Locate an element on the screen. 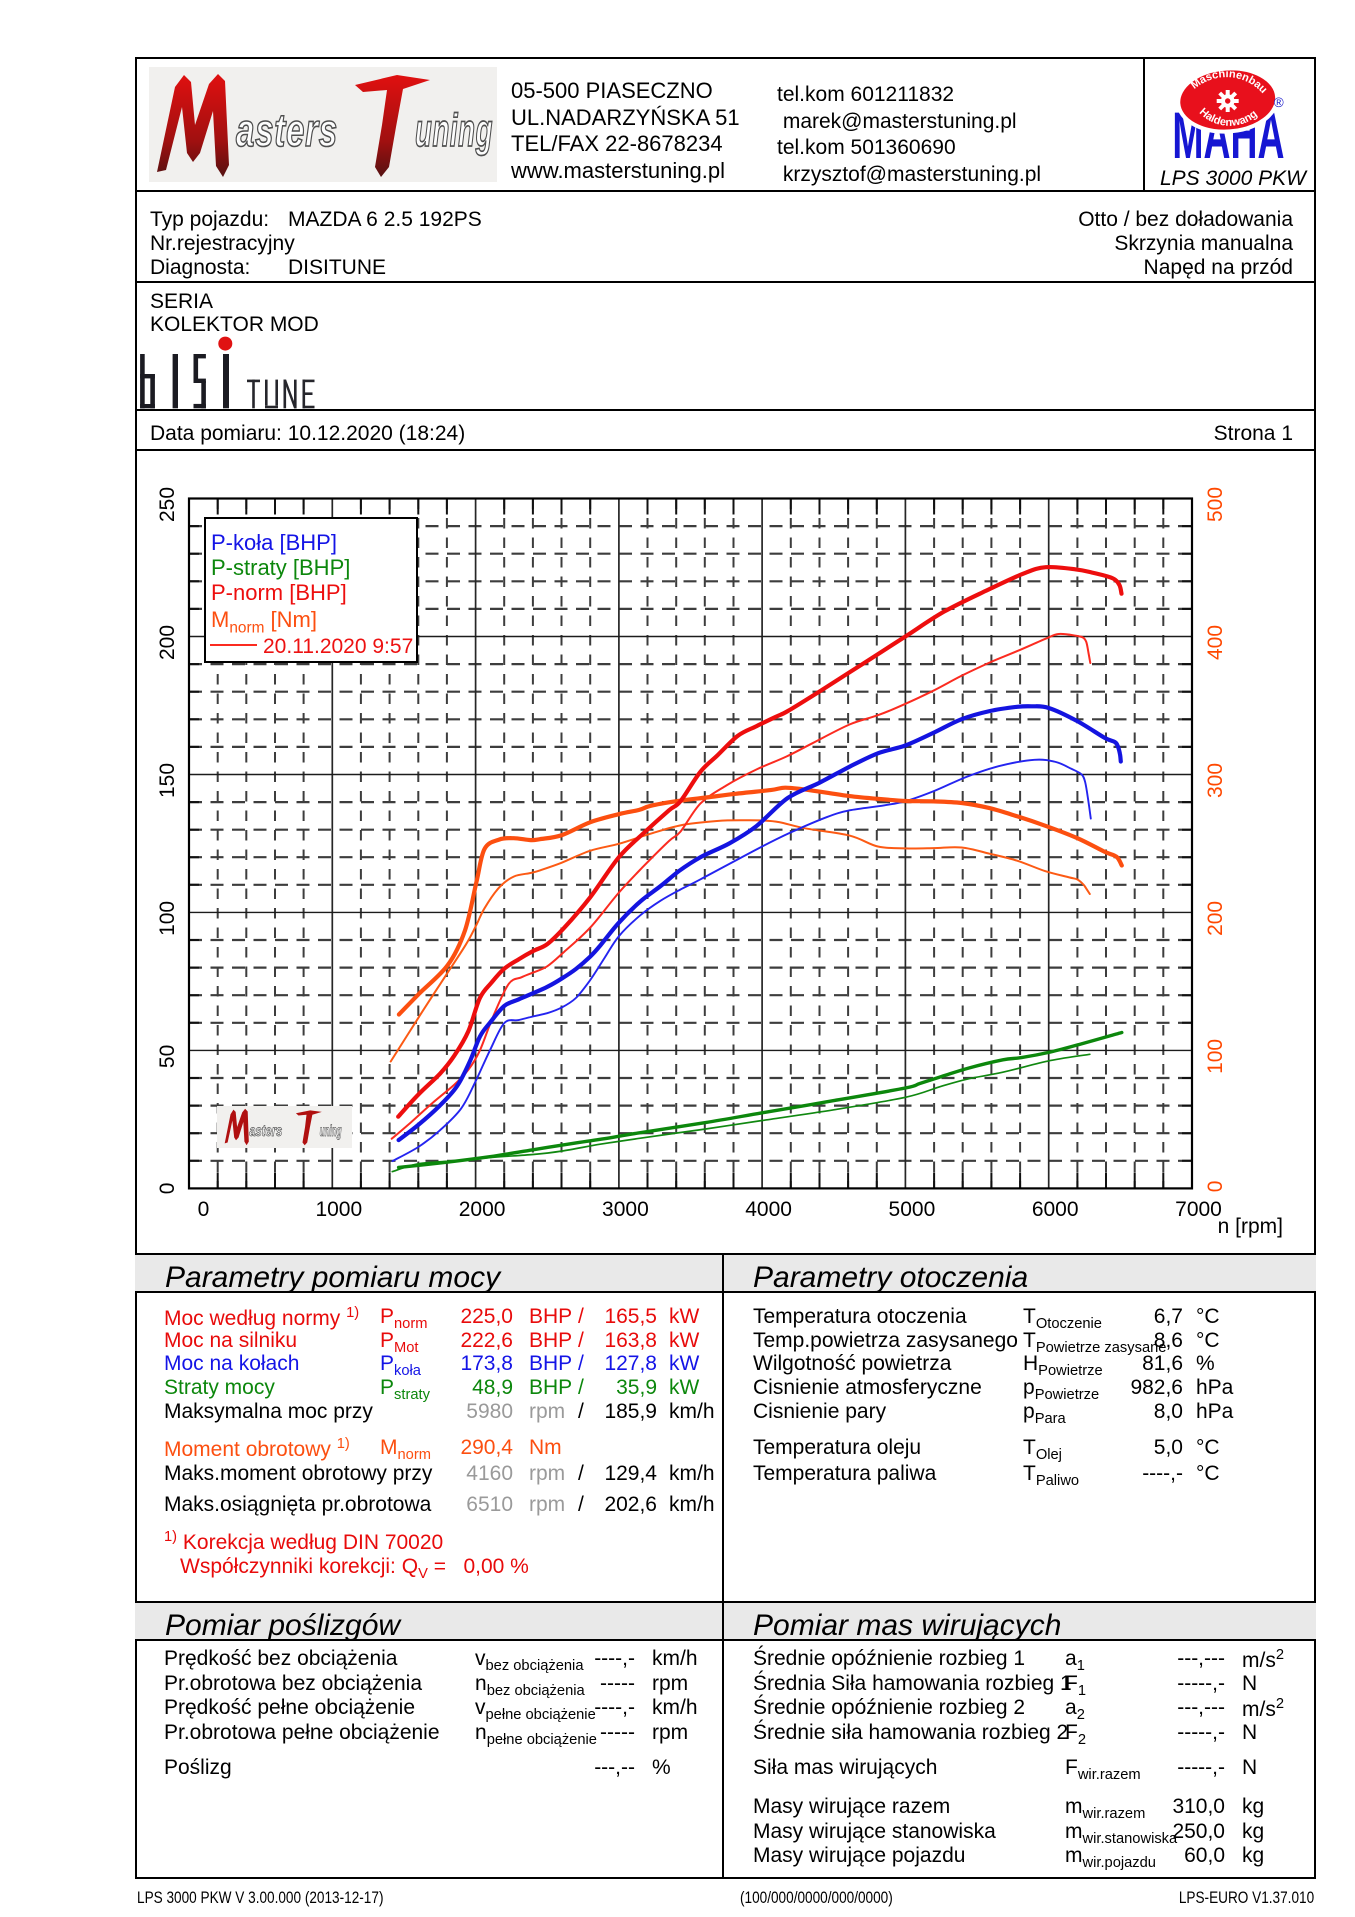  svg-text: 150 is located at coordinates (167, 780).